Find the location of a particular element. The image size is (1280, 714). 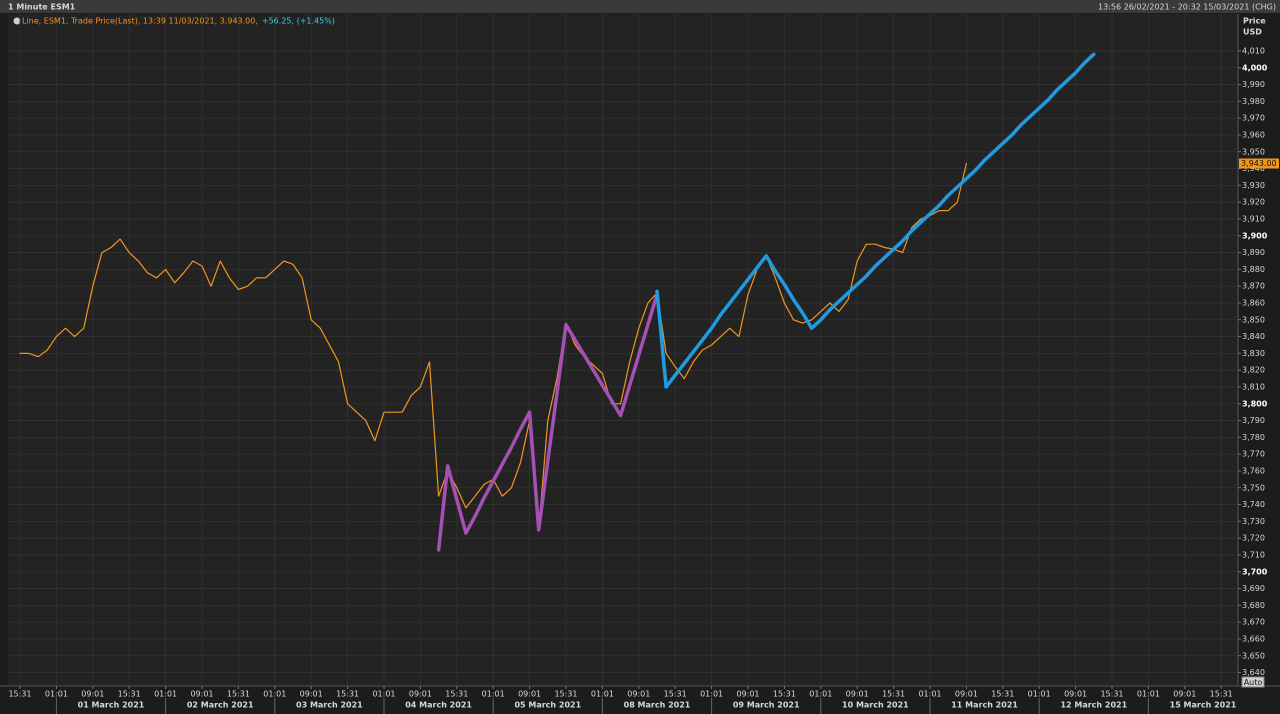

date-label: 15 March 2021 is located at coordinates (1203, 705).